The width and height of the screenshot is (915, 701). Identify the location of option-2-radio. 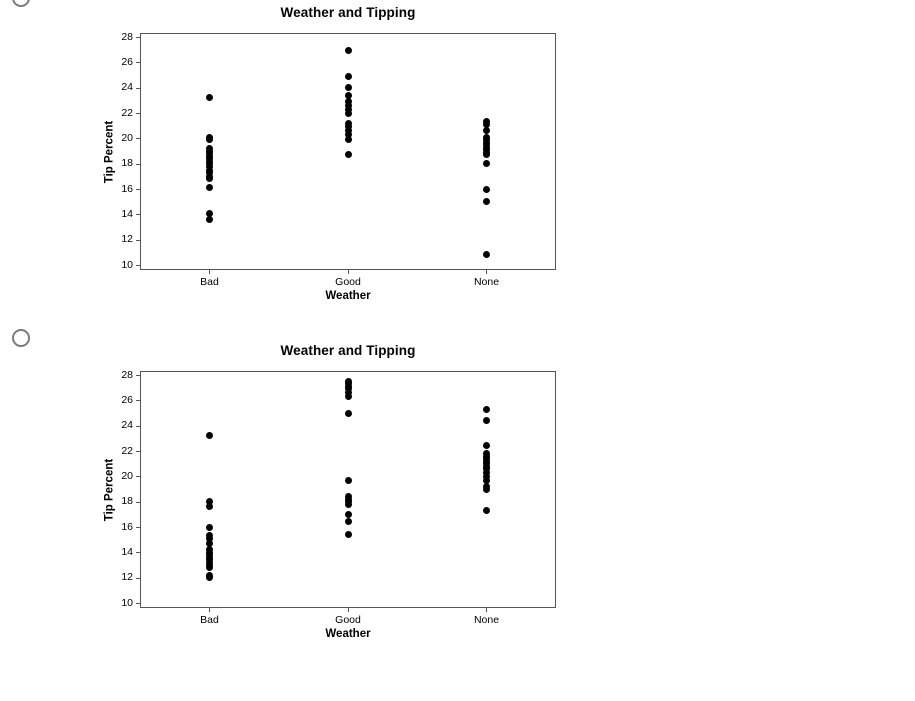
(21, 338).